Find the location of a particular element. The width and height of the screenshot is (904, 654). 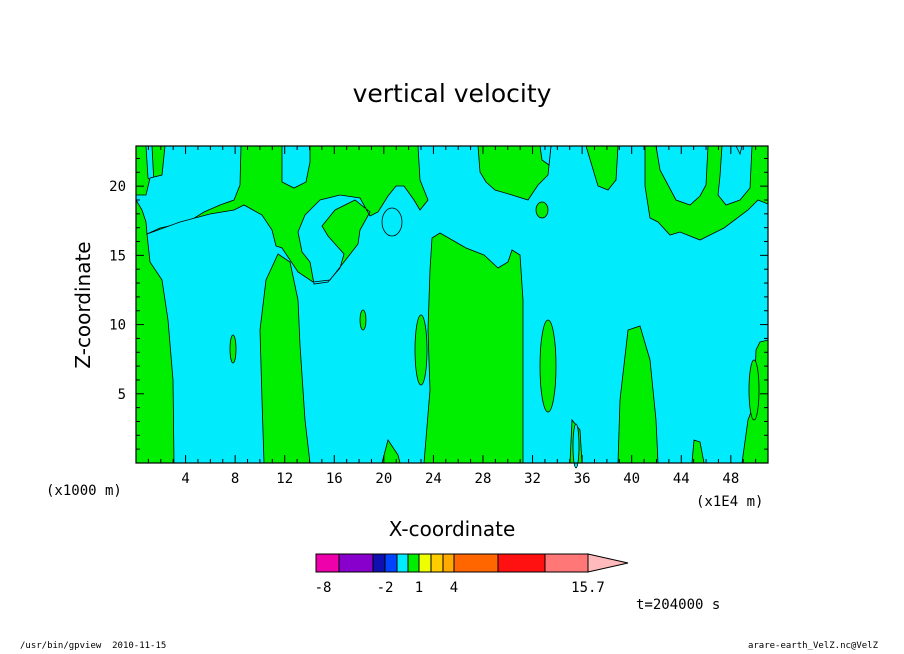

colorbar: -8 -2 1 4 15.7 is located at coordinates (472, 574).